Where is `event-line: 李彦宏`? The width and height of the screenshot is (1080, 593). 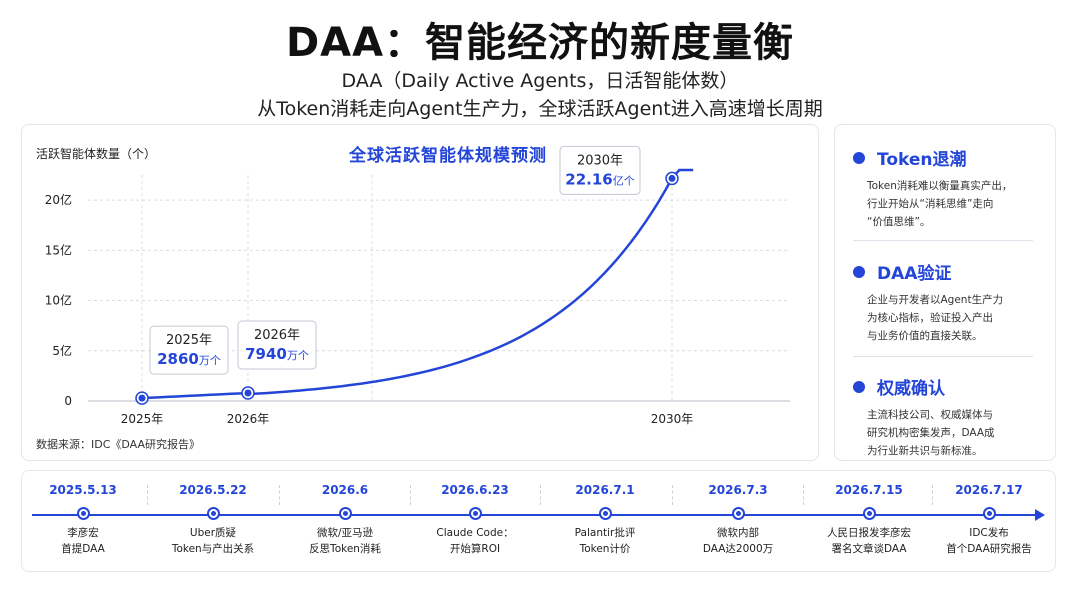 event-line: 李彦宏 is located at coordinates (83, 533).